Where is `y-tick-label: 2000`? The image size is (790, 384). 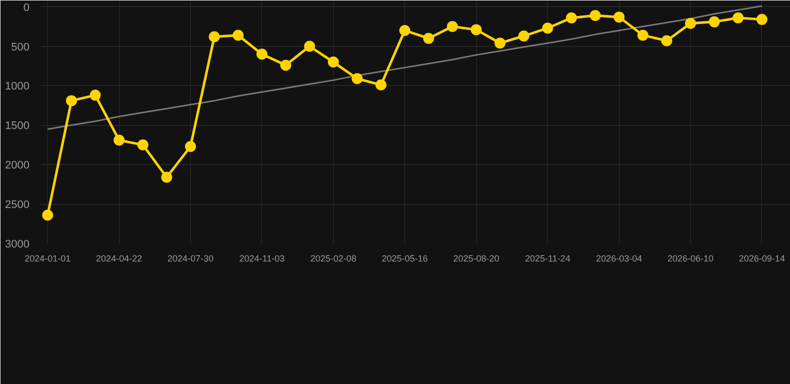
y-tick-label: 2000 is located at coordinates (17, 166).